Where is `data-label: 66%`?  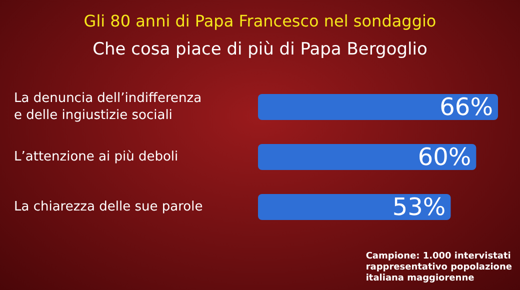 data-label: 66% is located at coordinates (466, 107).